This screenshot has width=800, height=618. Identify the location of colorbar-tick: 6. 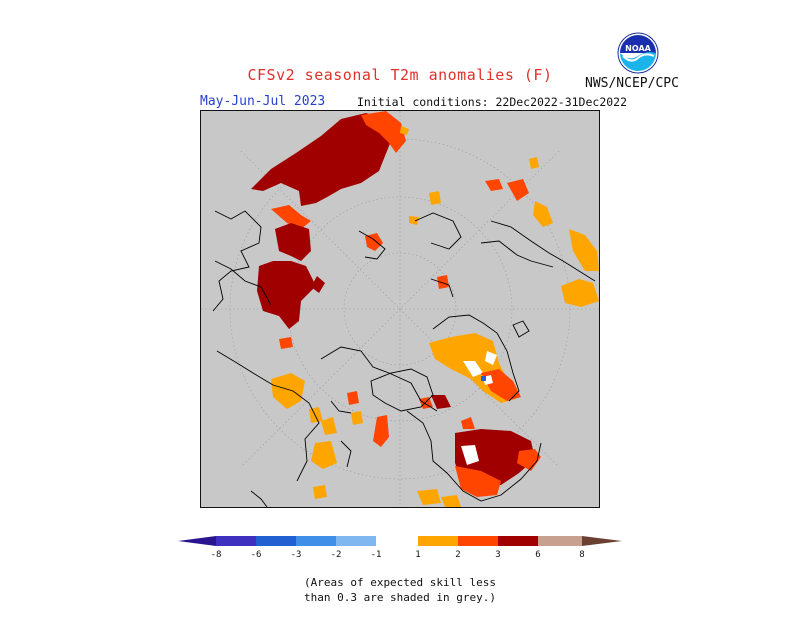
(537, 555).